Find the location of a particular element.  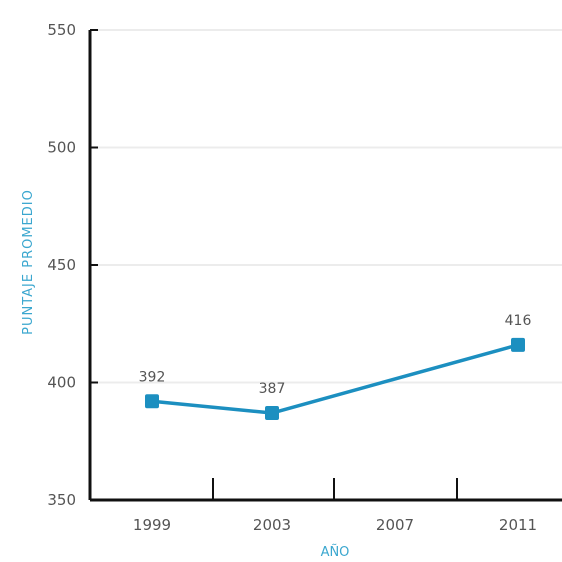

series-layer: 392 387 416 is located at coordinates (335, 367).